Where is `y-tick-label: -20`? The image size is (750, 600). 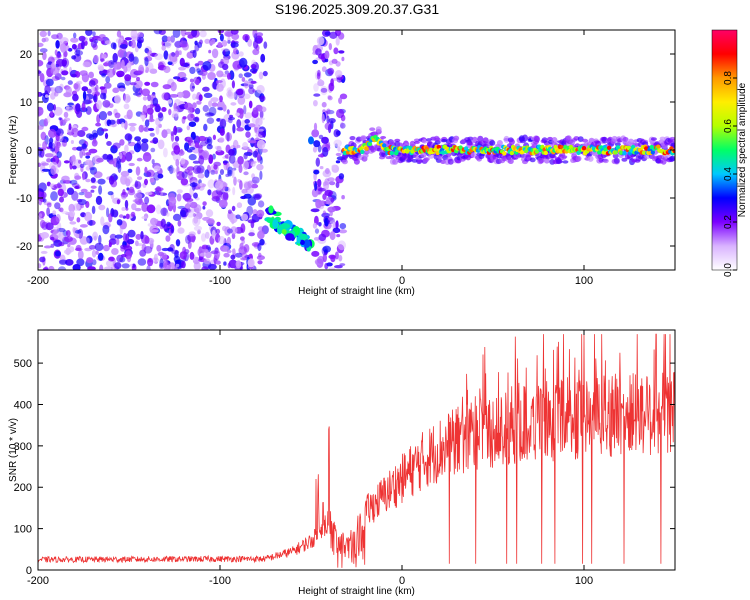
y-tick-label: -20 is located at coordinates (24, 247).